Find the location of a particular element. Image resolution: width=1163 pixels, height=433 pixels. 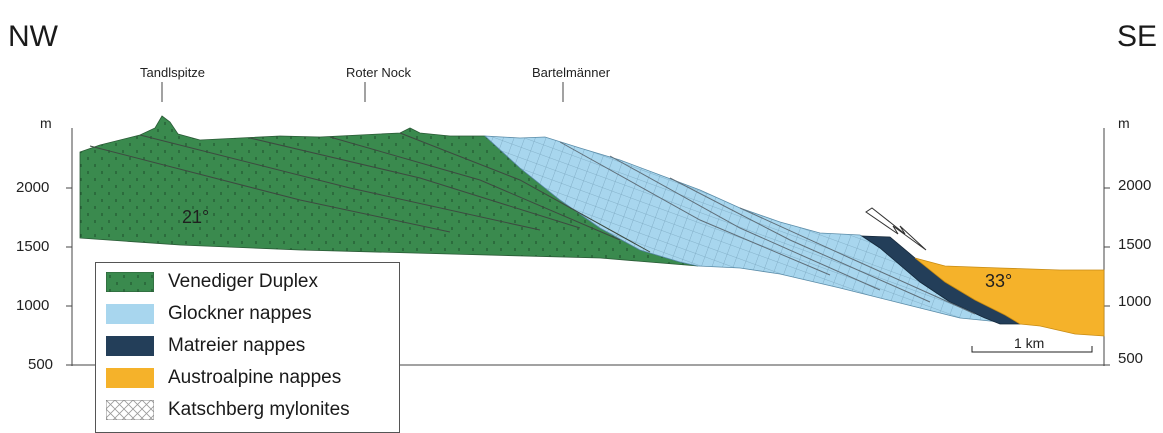

left-tick-label: 1500 is located at coordinates (33, 246).